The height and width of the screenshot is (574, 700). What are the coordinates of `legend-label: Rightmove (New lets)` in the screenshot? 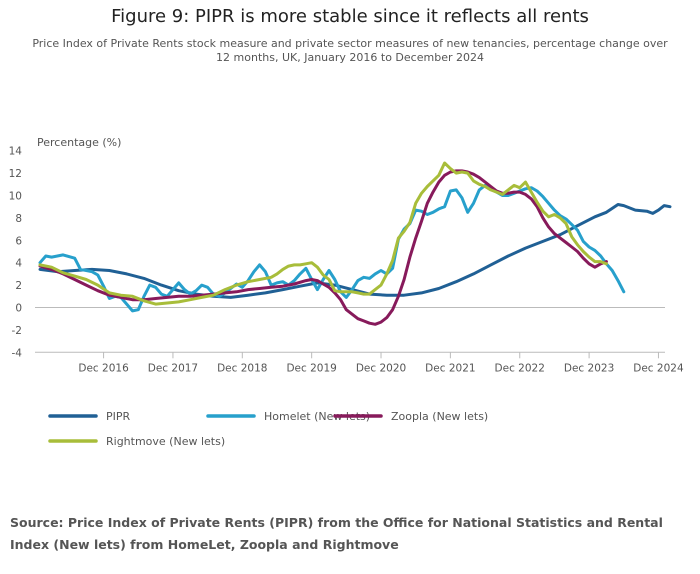 It's located at (165, 441).